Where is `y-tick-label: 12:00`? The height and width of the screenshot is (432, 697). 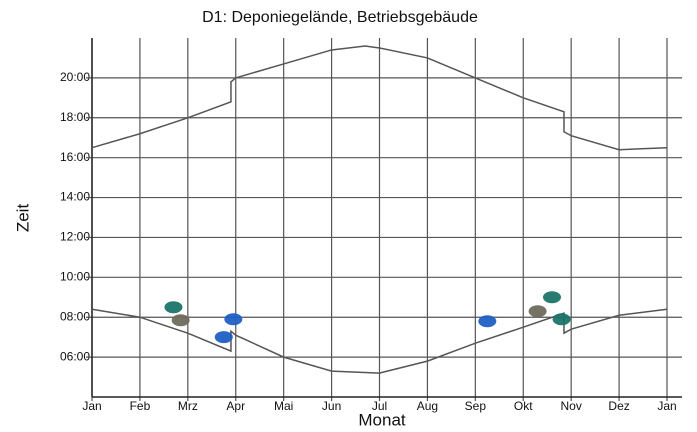
y-tick-label: 12:00 is located at coordinates (75, 237).